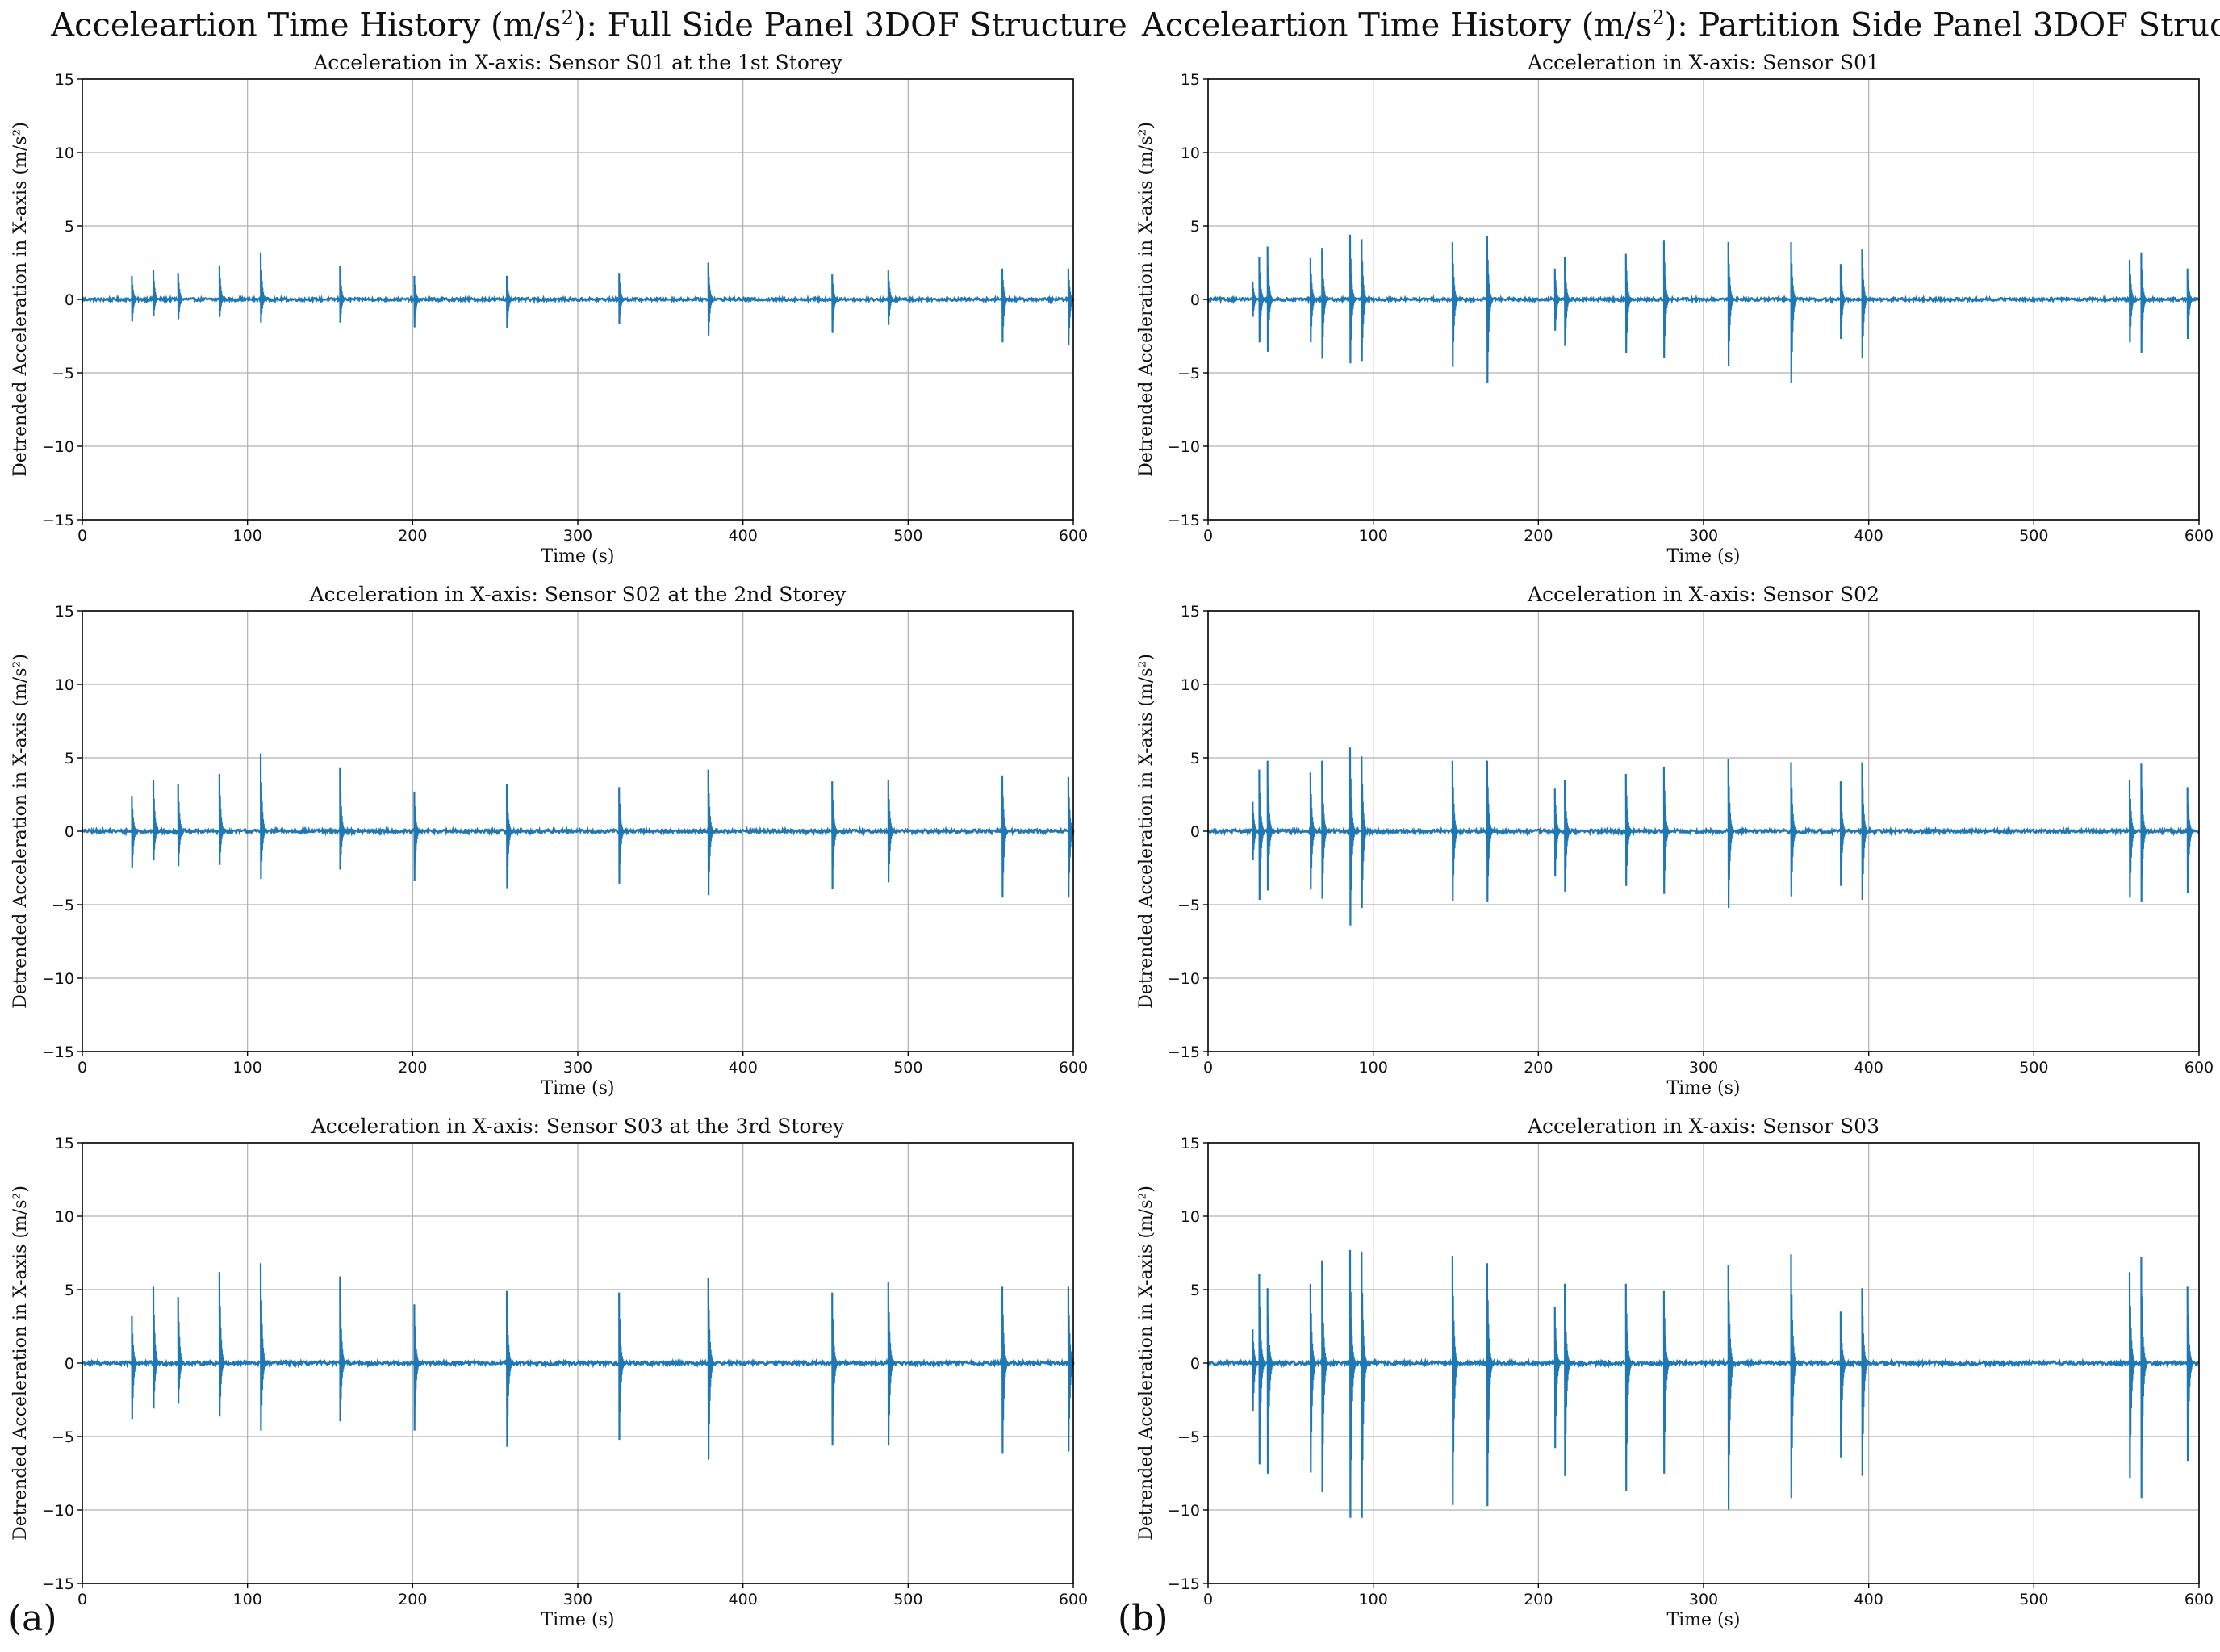  Describe the element at coordinates (1143, 1618) in the screenshot. I see `panel-label-b: (b)` at that location.